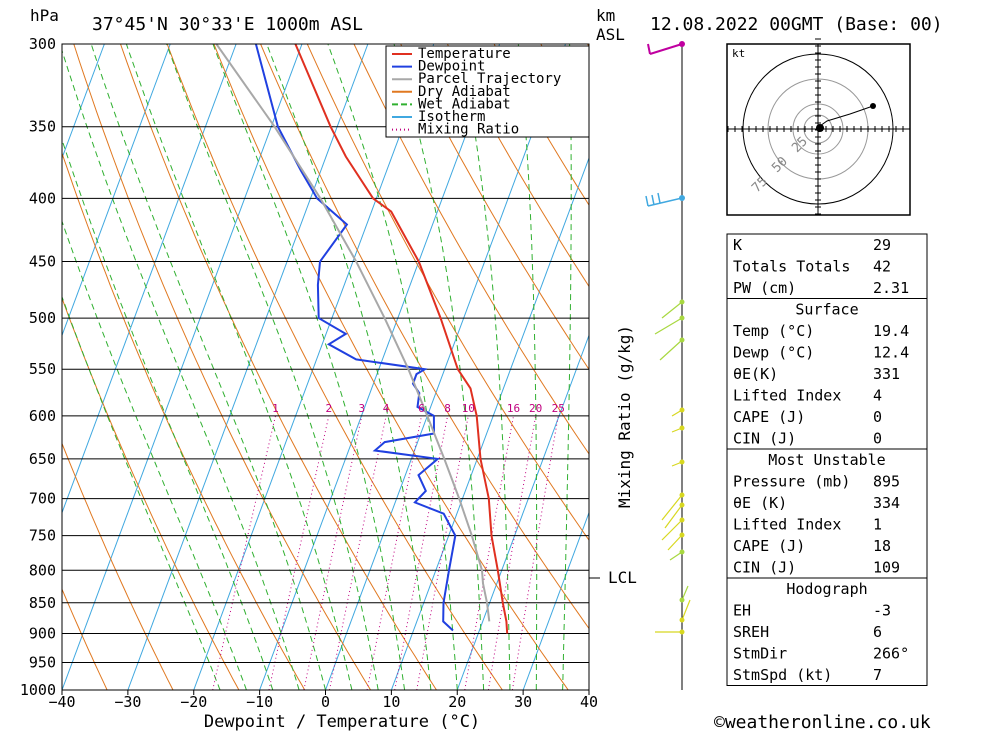 The height and width of the screenshot is (737, 1000). What do you see at coordinates (877, 632) in the screenshot?
I see `table-row-value: 6` at bounding box center [877, 632].